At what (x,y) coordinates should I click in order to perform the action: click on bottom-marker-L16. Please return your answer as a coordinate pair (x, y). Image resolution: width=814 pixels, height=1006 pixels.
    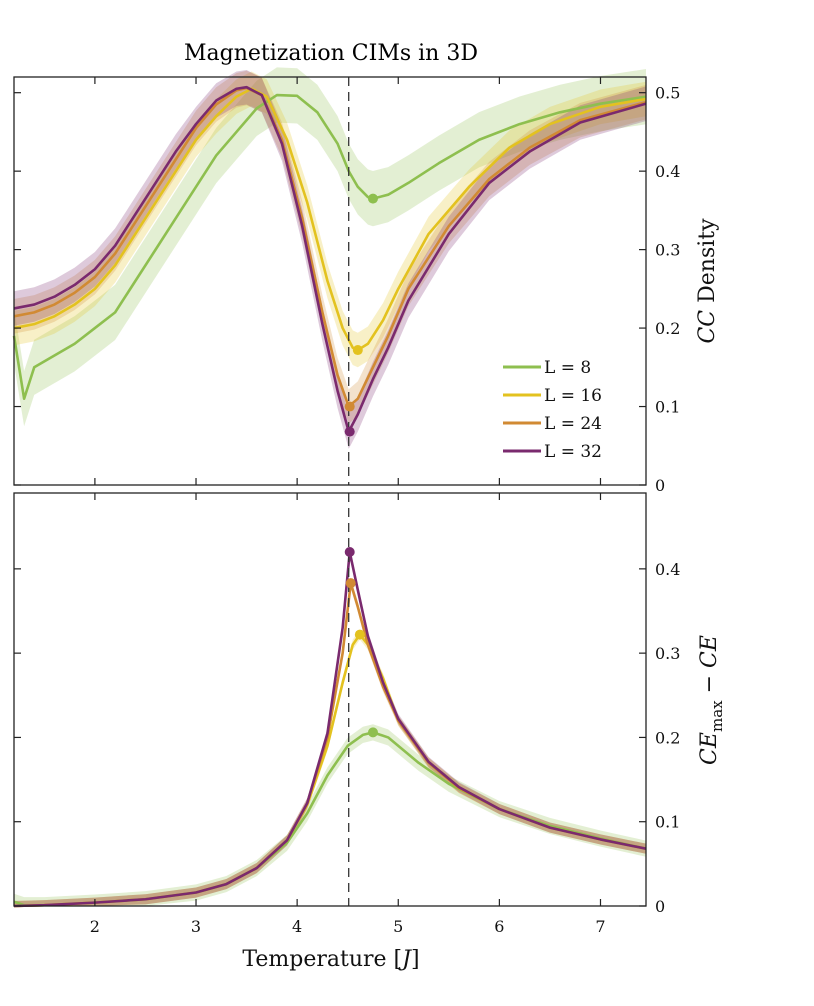
    Looking at the image, I should click on (359, 634).